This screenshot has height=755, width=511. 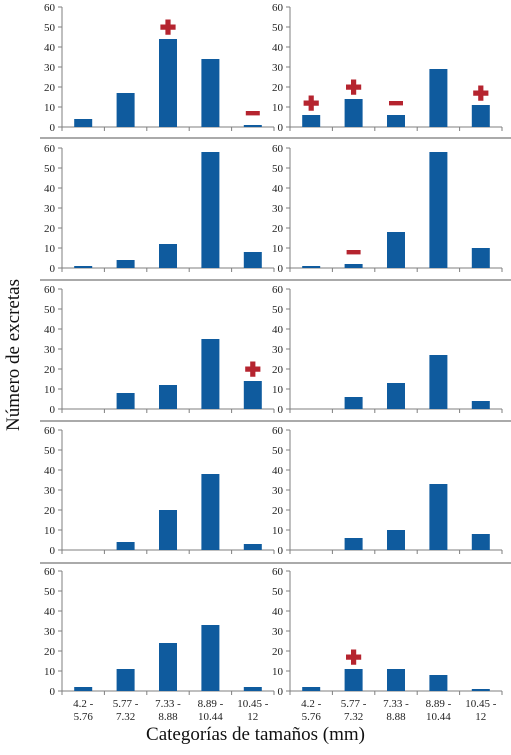 I want to click on panel-row1-left: 0 10 20 30 40 50 60, so click(x=159, y=68).